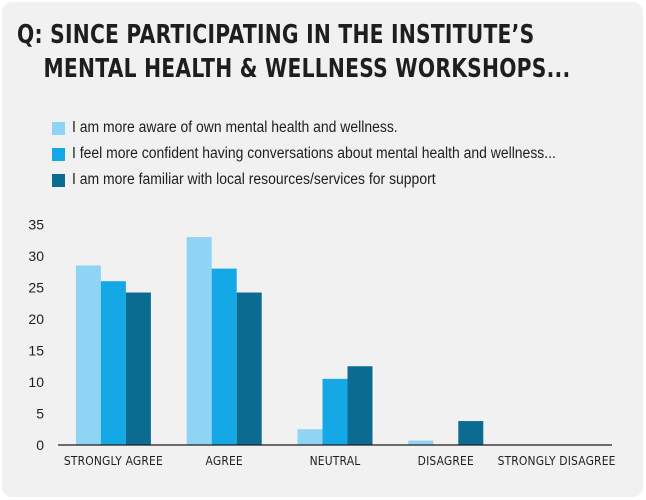 The height and width of the screenshot is (500, 646). Describe the element at coordinates (36, 225) in the screenshot. I see `y-tick-label-35: 35` at that location.